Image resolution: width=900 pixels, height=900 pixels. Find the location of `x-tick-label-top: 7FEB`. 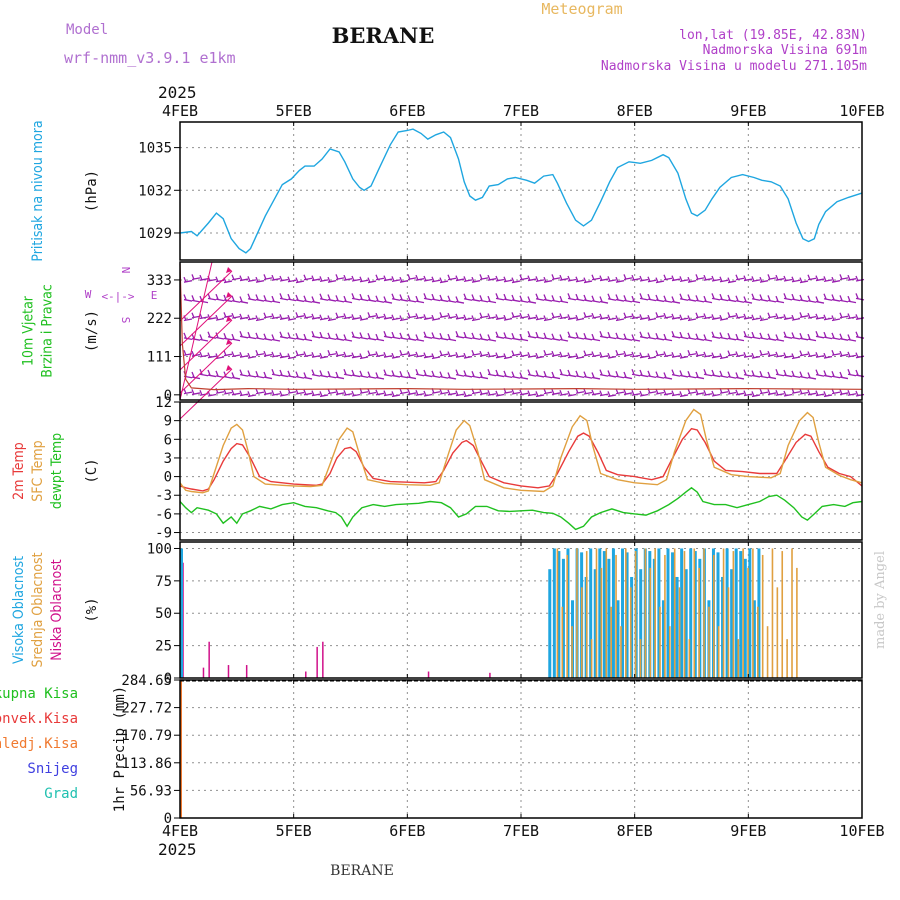

x-tick-label-top: 7FEB is located at coordinates (521, 111).